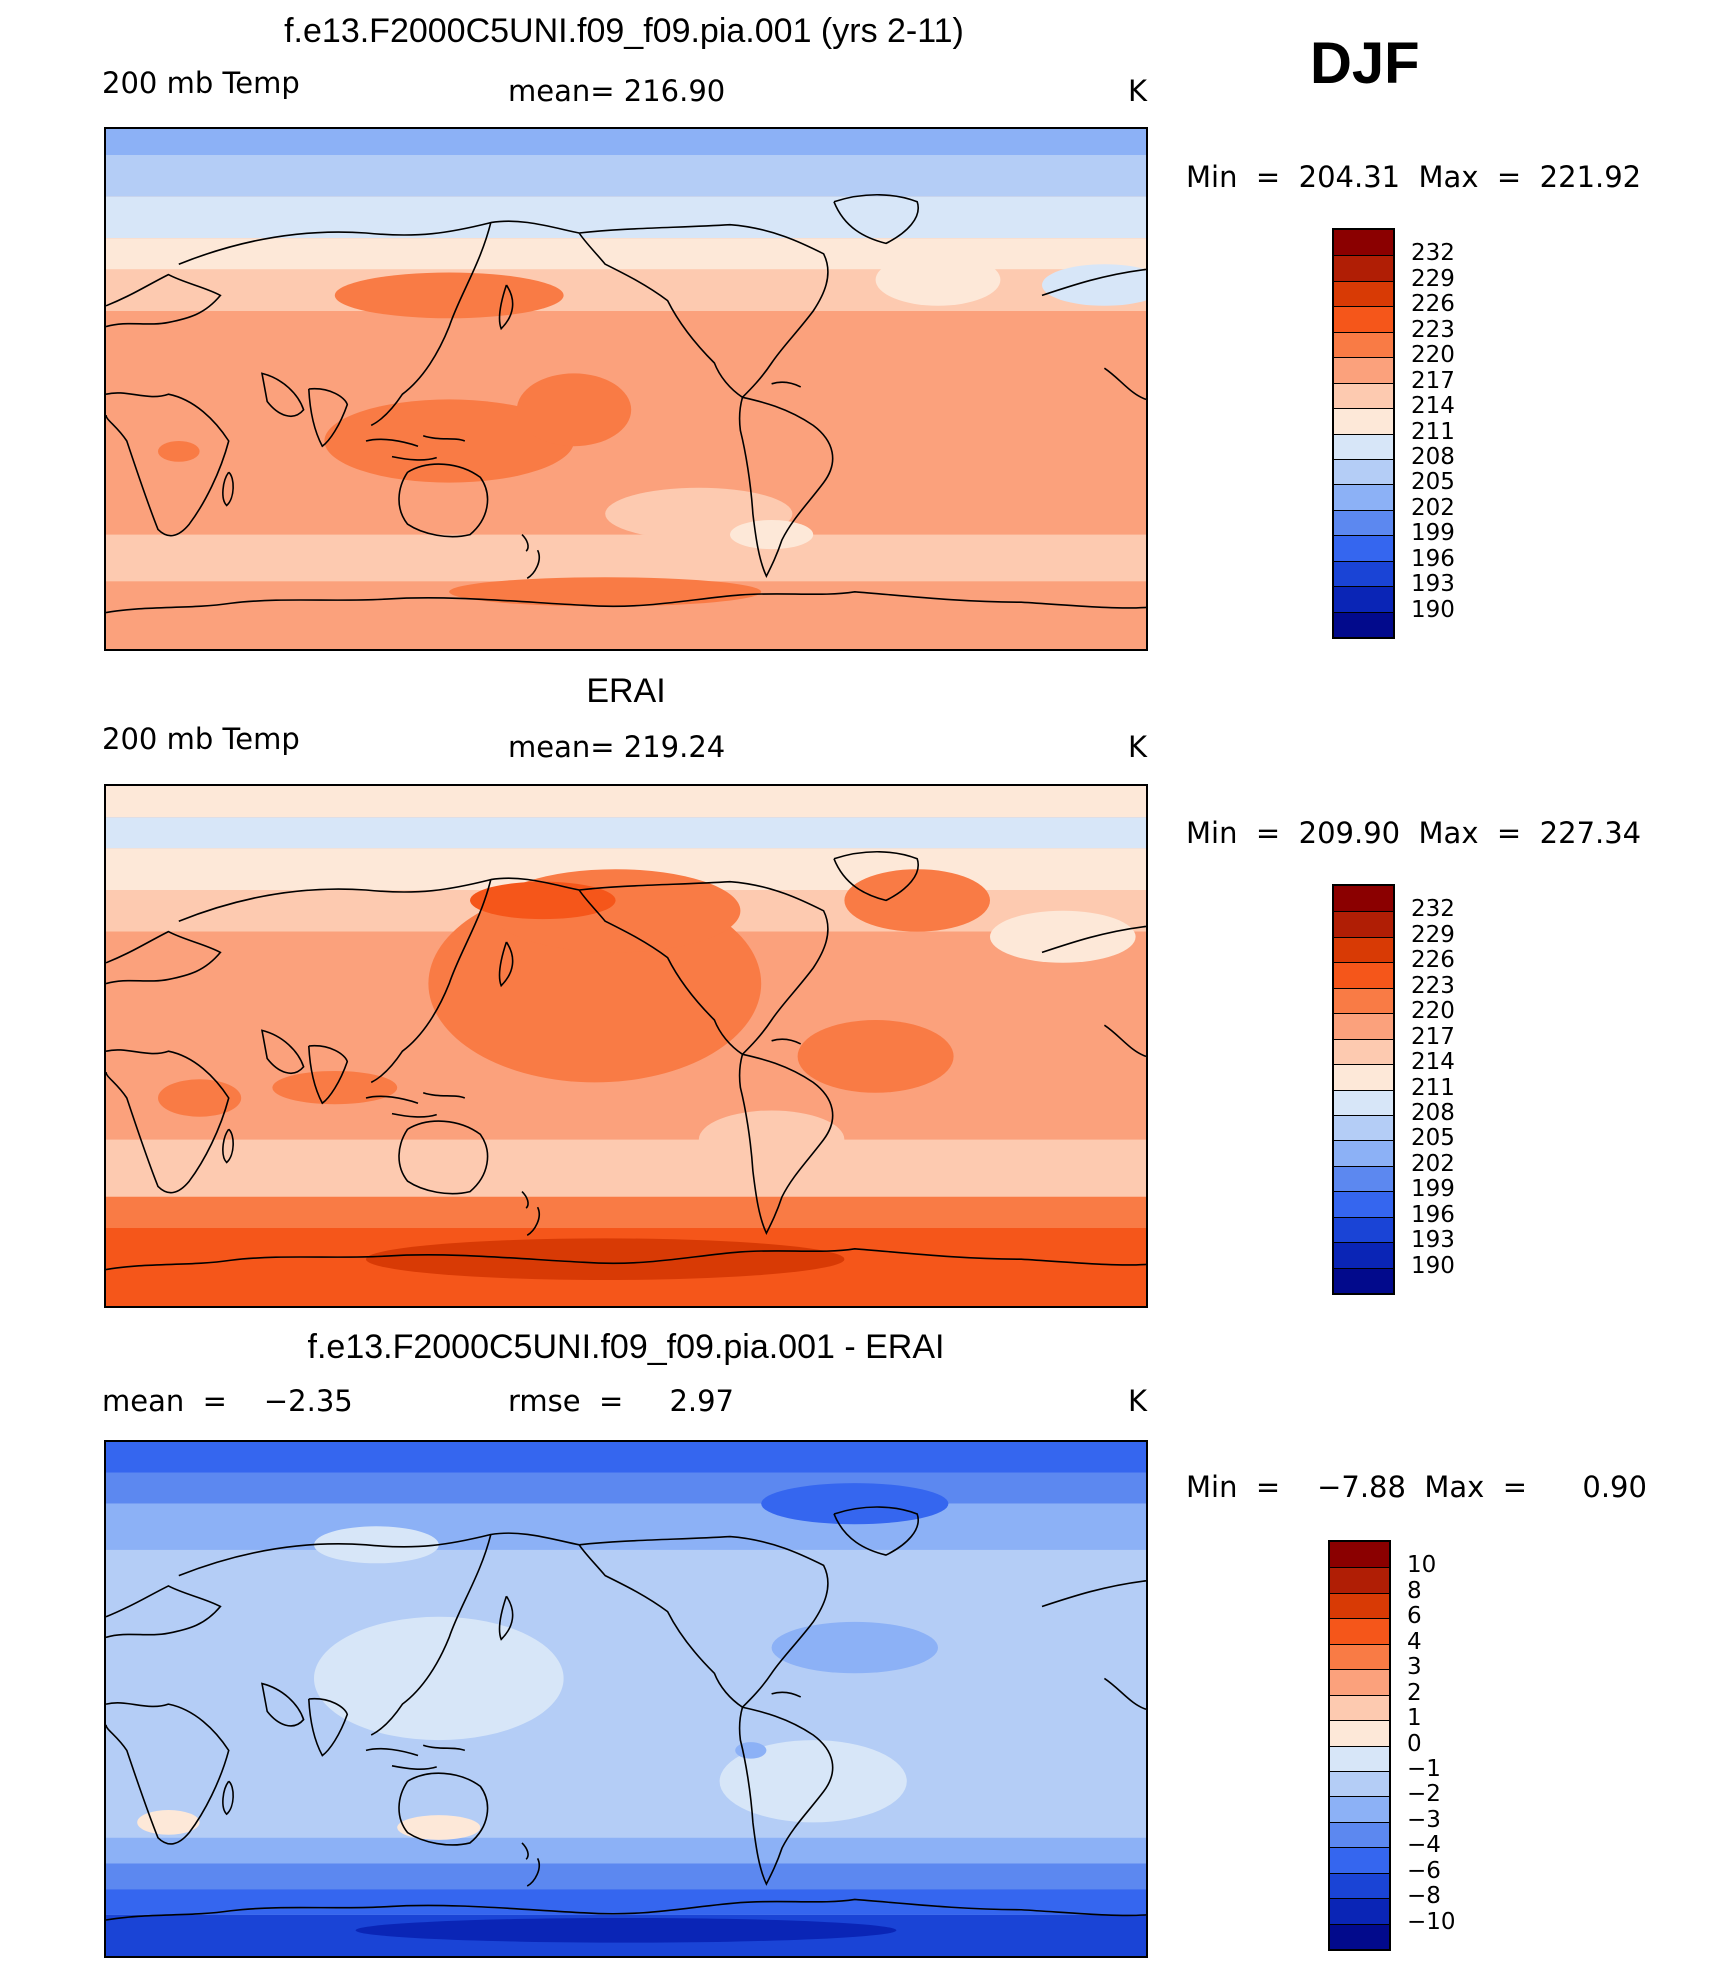 The height and width of the screenshot is (1963, 1710). I want to click on panel-3-rmse-label: rmse = 2.97, so click(621, 1401).